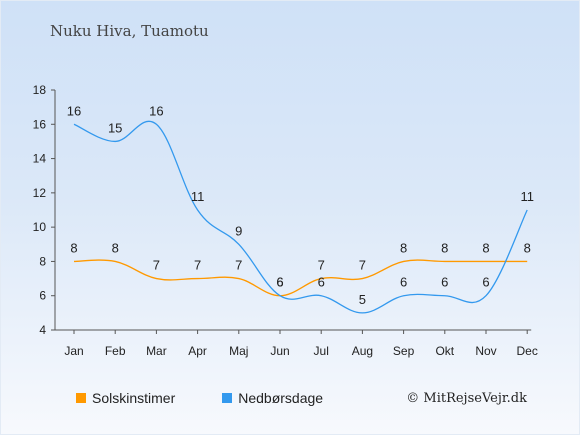 This screenshot has height=435, width=580. I want to click on series-line-sunshine, so click(300, 278).